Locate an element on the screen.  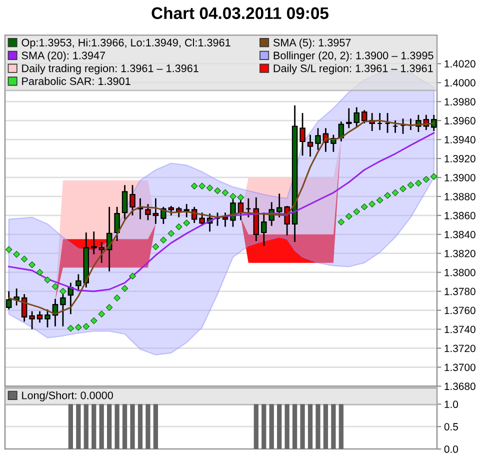
legend-label: Parabolic SAR: 1.3901 is located at coordinates (76, 81).